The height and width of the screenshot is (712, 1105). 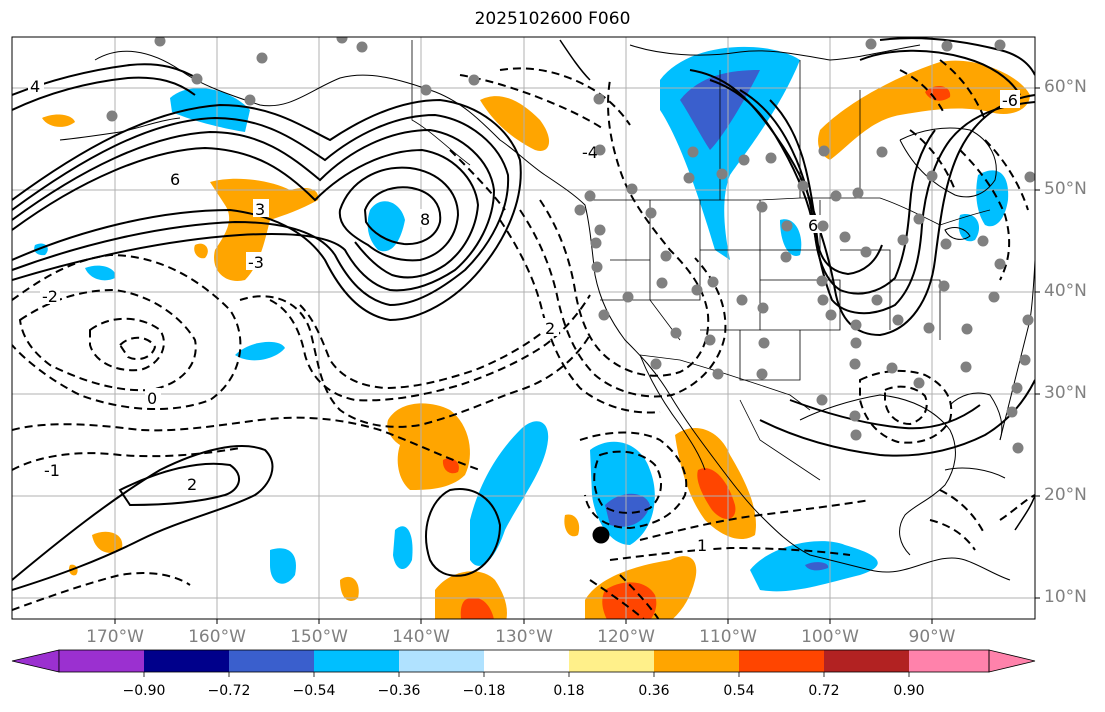 What do you see at coordinates (627, 510) in the screenshot?
I see `blue-core-mexico` at bounding box center [627, 510].